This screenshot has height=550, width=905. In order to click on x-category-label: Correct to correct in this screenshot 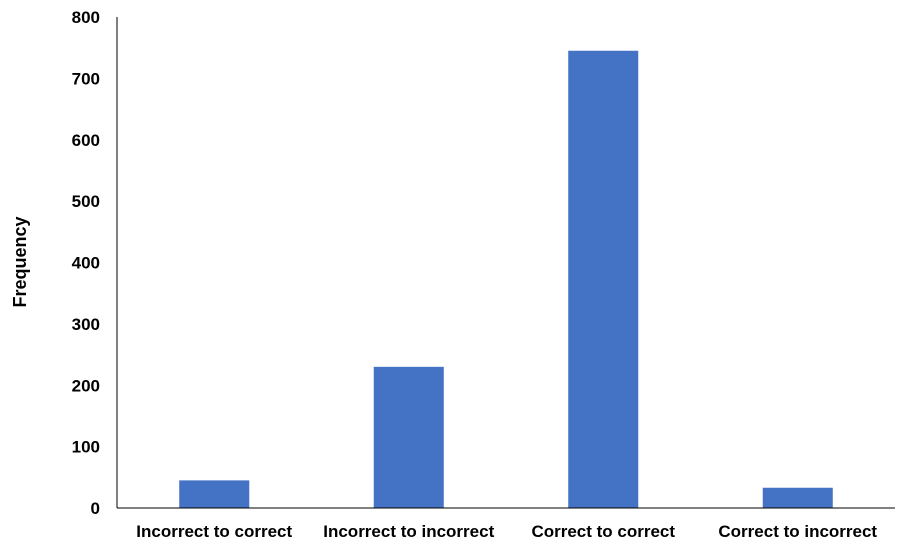, I will do `click(603, 531)`.